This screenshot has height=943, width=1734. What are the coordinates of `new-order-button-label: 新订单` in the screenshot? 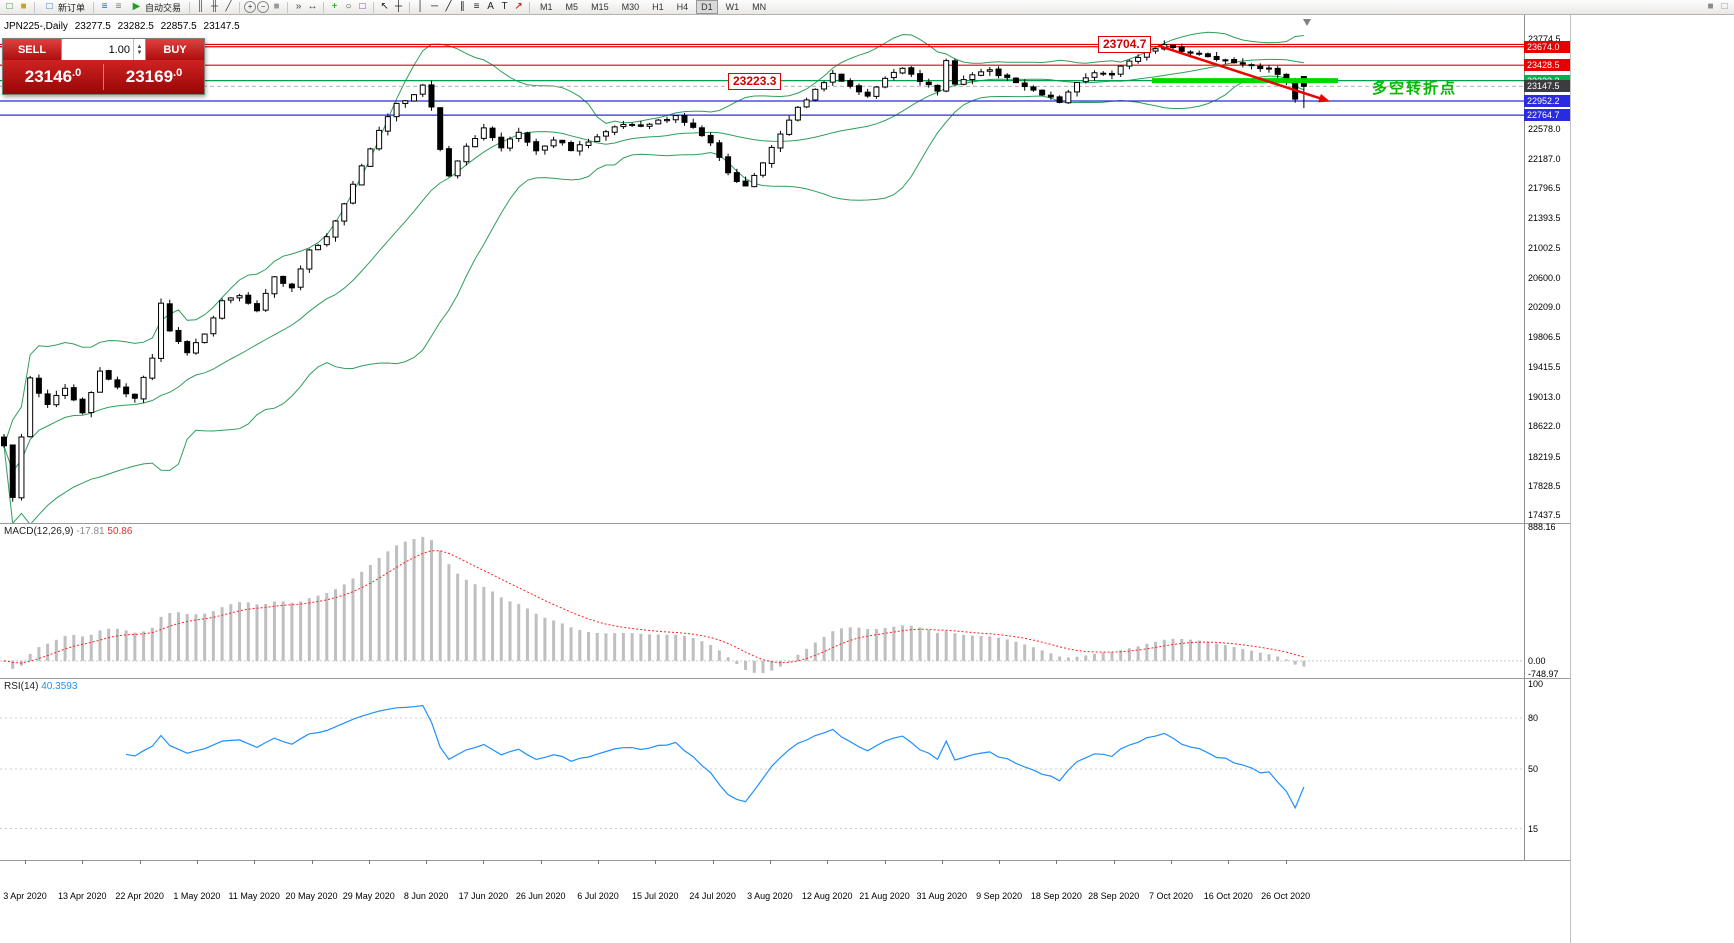 It's located at (72, 7).